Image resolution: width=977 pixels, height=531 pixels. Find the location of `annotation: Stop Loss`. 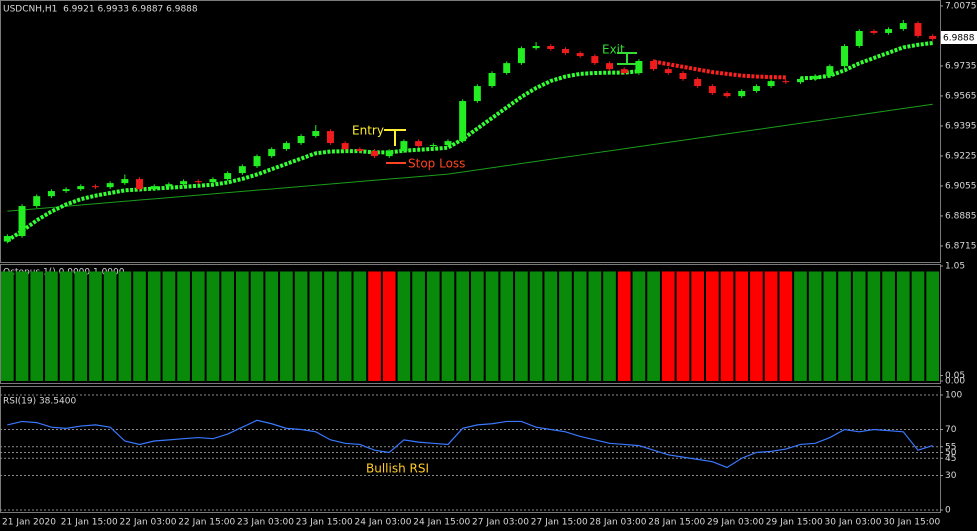

annotation: Stop Loss is located at coordinates (436, 164).